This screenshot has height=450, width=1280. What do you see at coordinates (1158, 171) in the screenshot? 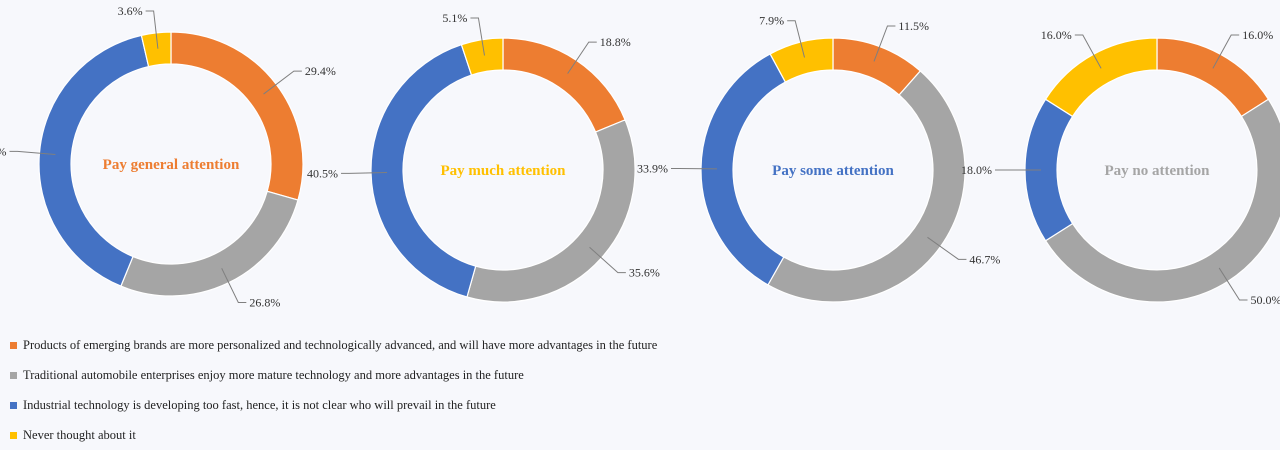
I see `donut-4-center-label: Pay no attention` at bounding box center [1158, 171].